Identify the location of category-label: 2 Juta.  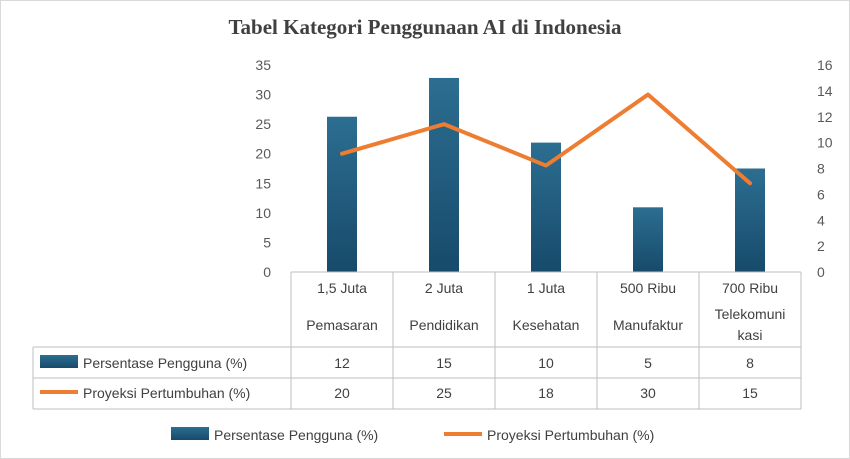
(444, 288).